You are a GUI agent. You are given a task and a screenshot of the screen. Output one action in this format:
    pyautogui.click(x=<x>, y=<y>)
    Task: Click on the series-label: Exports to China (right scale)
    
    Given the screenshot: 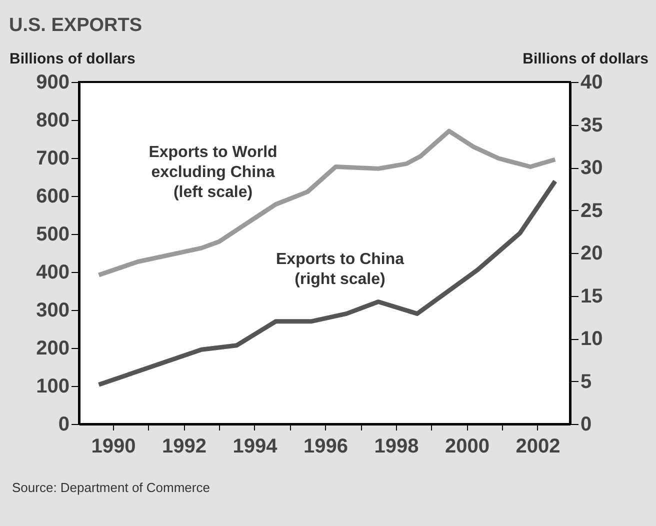 What is the action you would take?
    pyautogui.click(x=340, y=269)
    